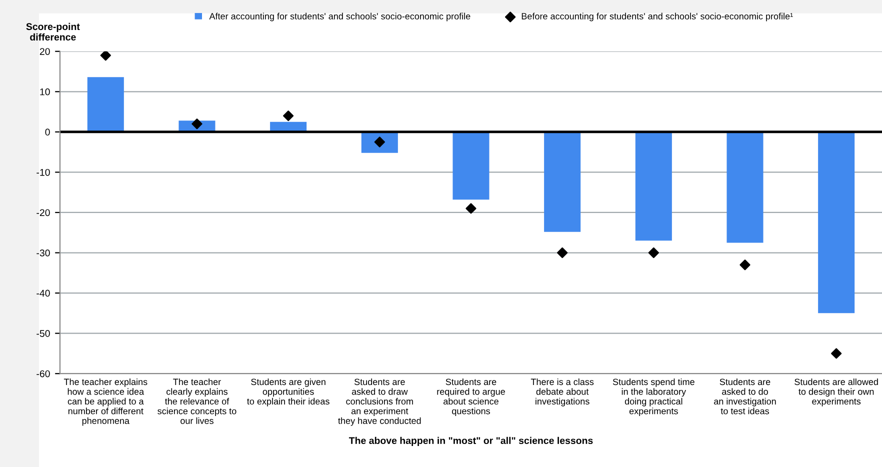  What do you see at coordinates (43, 212) in the screenshot?
I see `y-tick-label: -20` at bounding box center [43, 212].